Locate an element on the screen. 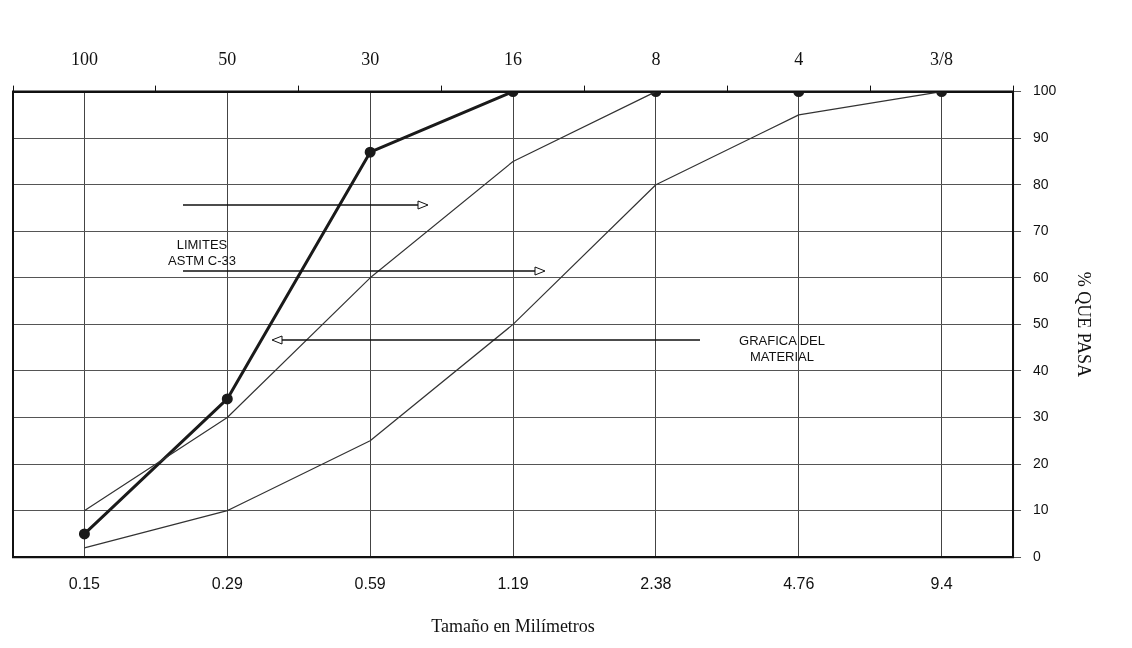 This screenshot has width=1132, height=648. x-tick-label: 0.29 is located at coordinates (227, 584).